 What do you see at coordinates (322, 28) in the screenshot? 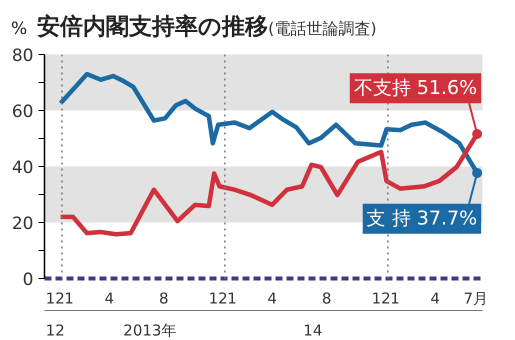
I see `chart-subtitle: (電話世論調査)` at bounding box center [322, 28].